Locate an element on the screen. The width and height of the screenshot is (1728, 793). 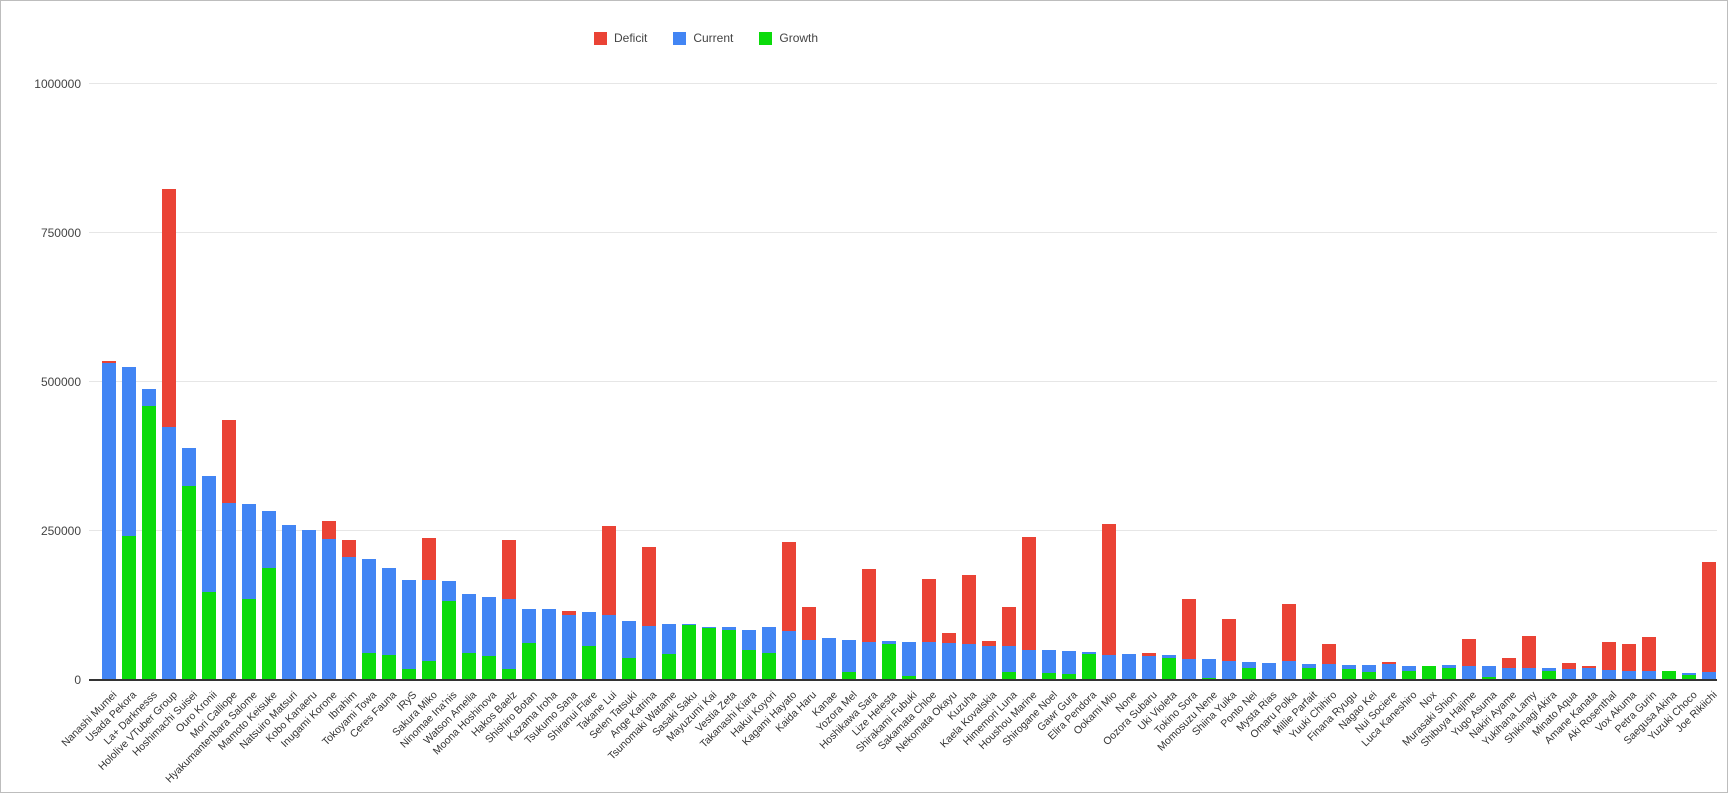
bar-ceres-fauna is located at coordinates (389, 623).